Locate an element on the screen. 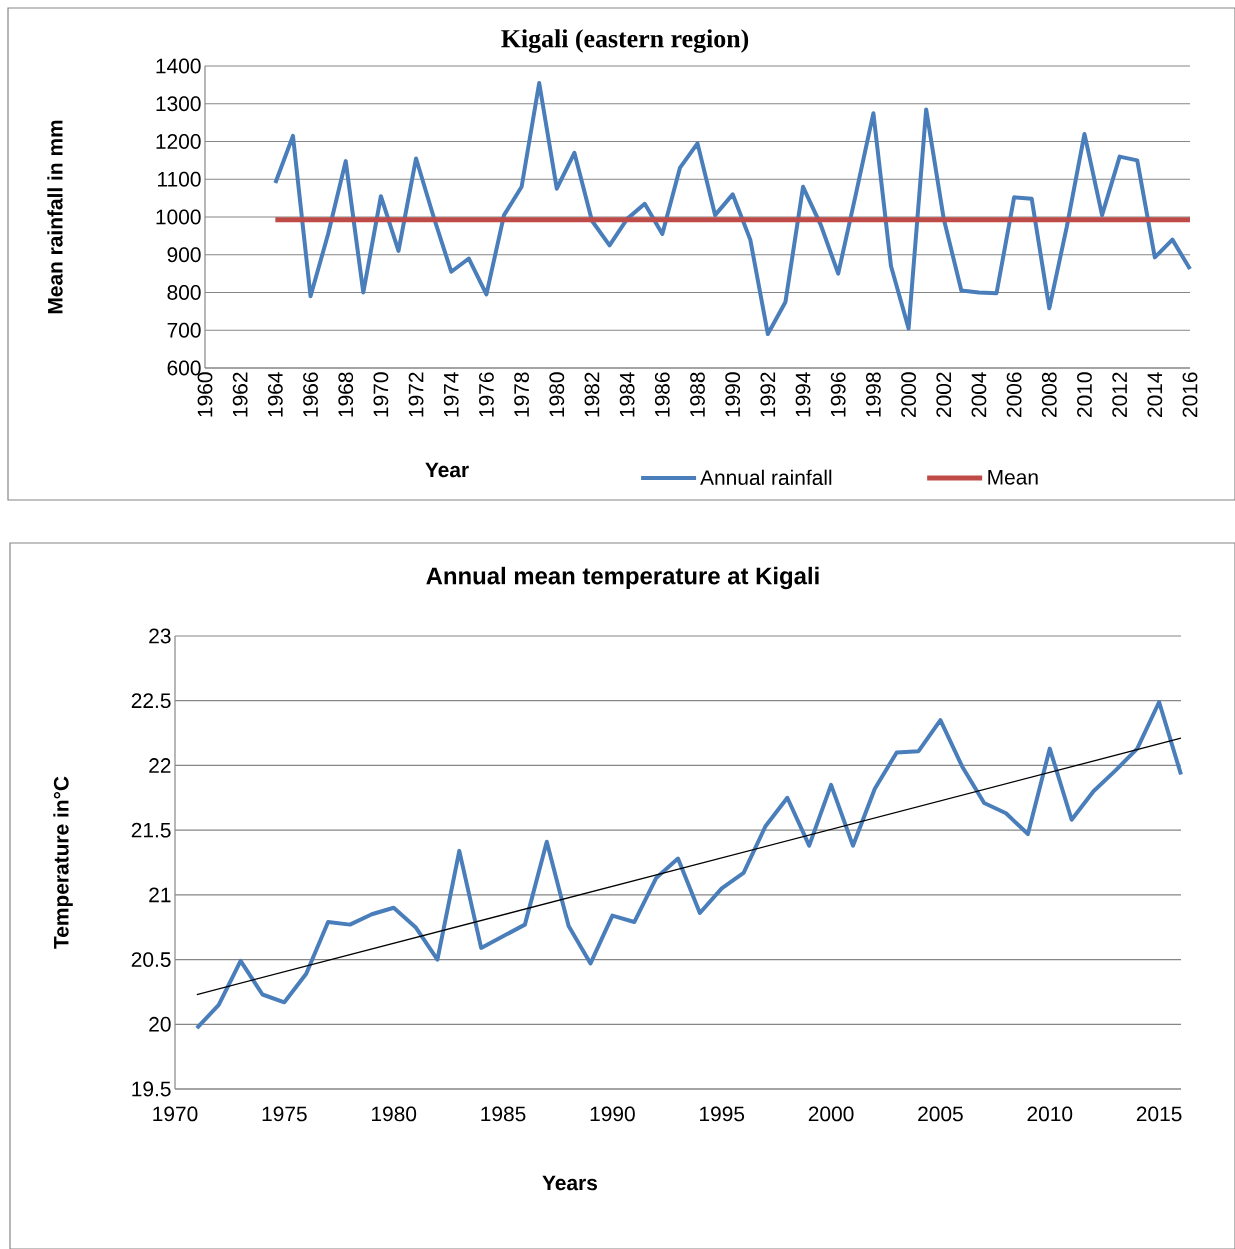 The image size is (1235, 1249). x-tick-label: 1975 is located at coordinates (284, 1114).